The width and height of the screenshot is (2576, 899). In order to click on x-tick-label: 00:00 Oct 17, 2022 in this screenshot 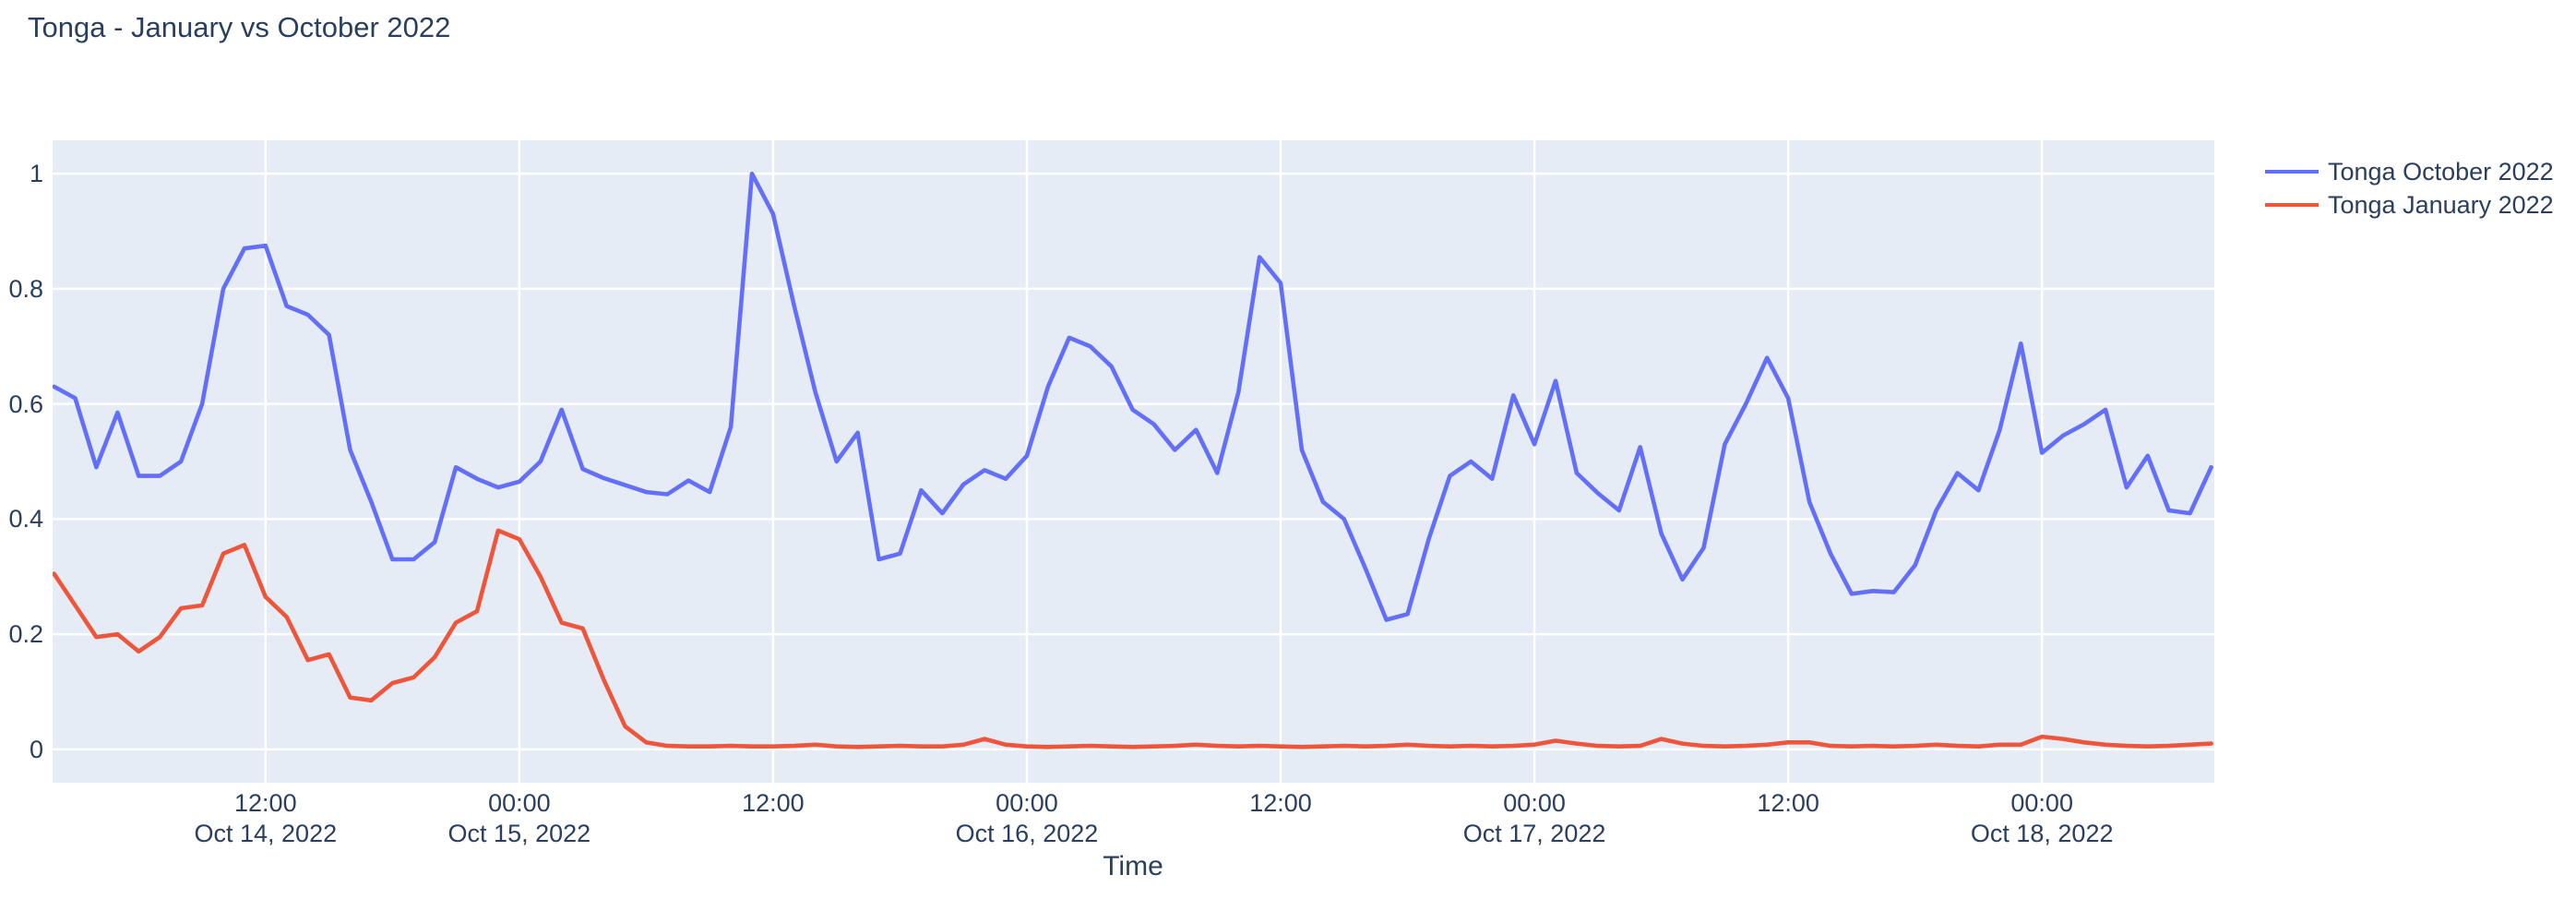, I will do `click(1534, 819)`.